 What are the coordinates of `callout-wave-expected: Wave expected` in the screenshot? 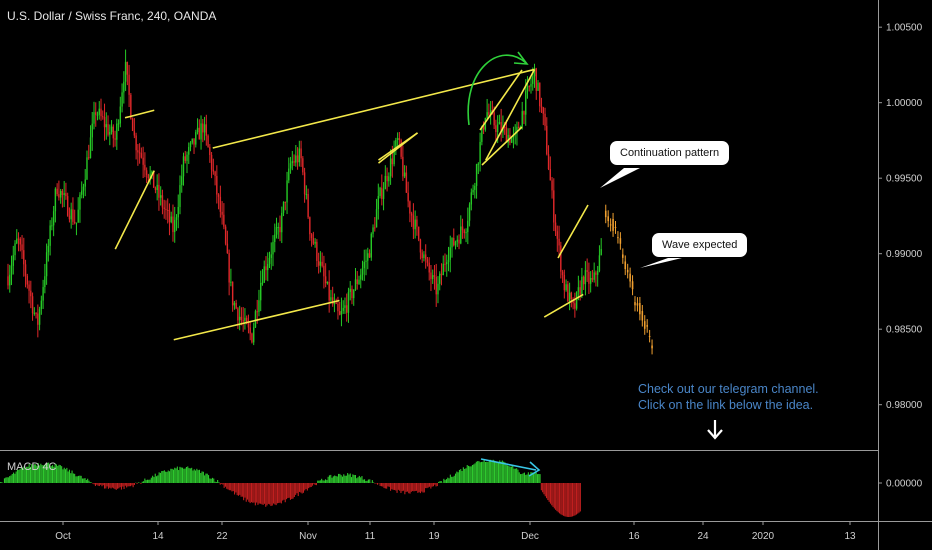 It's located at (700, 245).